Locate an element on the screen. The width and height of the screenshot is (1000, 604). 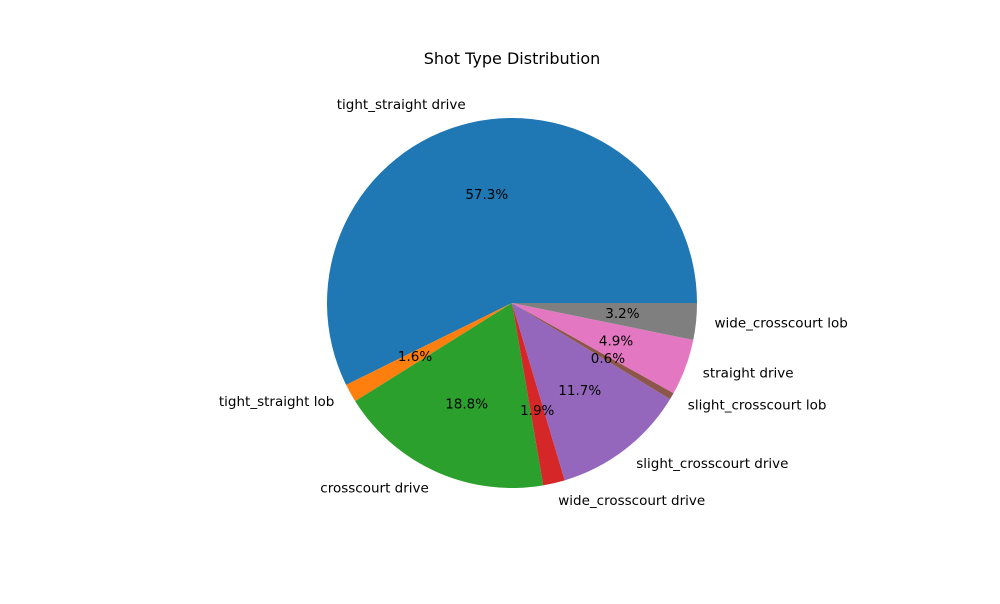
pie-slice-straight-drive is located at coordinates (603, 348).